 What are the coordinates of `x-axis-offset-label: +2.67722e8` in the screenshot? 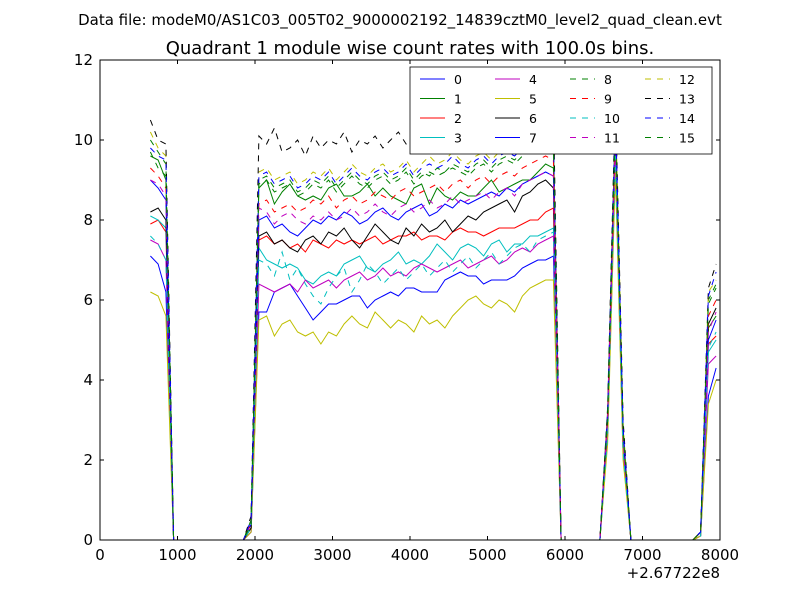 It's located at (673, 573).